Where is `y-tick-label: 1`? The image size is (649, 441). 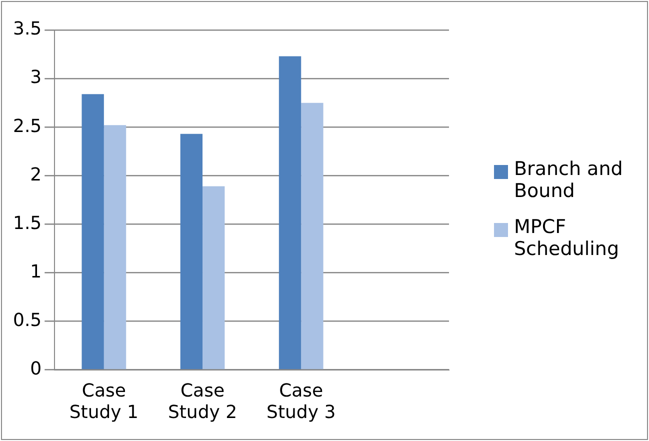 y-tick-label: 1 is located at coordinates (36, 271).